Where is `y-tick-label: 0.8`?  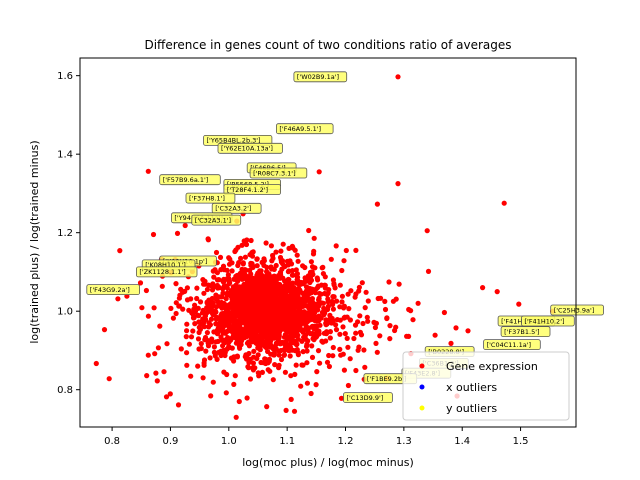
y-tick-label: 0.8 is located at coordinates (65, 390).